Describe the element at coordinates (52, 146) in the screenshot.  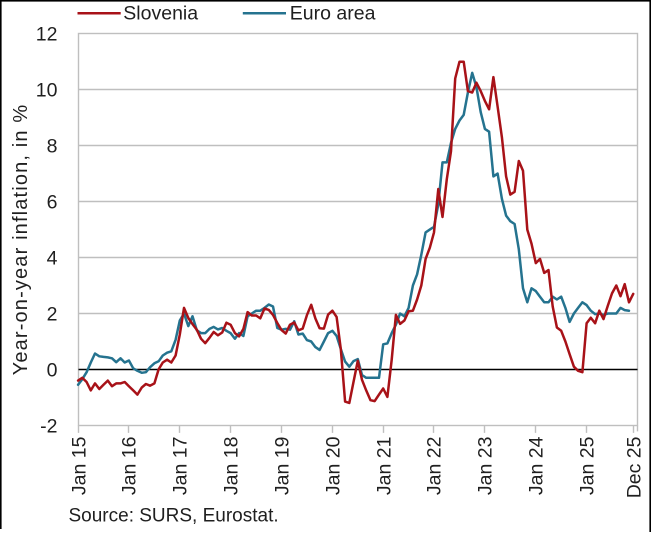
I see `svg-text: 8` at that location.